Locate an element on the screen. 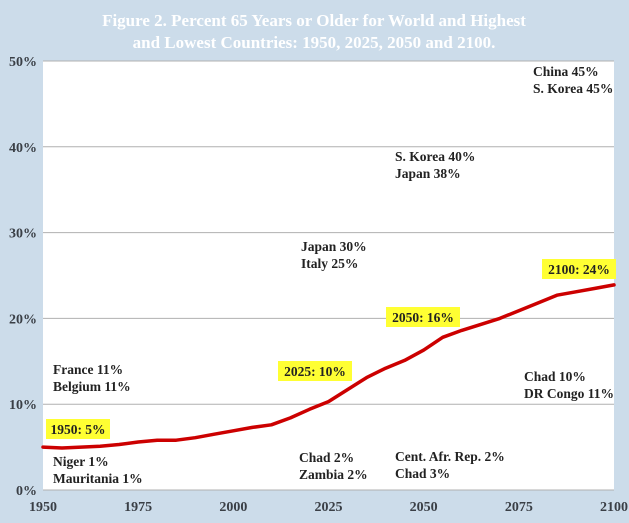 The height and width of the screenshot is (523, 629). annotation-text: Belgium 11% is located at coordinates (92, 386).